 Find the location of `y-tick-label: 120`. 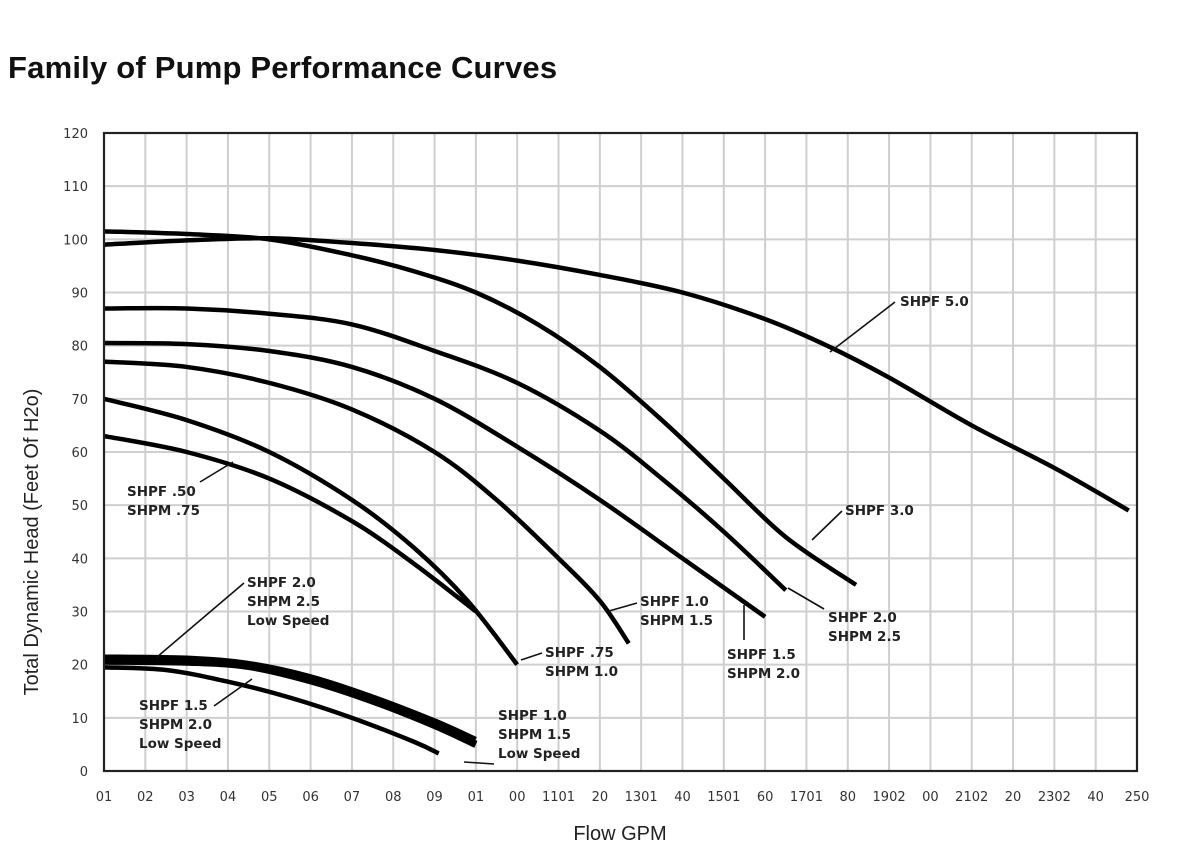

y-tick-label: 120 is located at coordinates (75, 134).